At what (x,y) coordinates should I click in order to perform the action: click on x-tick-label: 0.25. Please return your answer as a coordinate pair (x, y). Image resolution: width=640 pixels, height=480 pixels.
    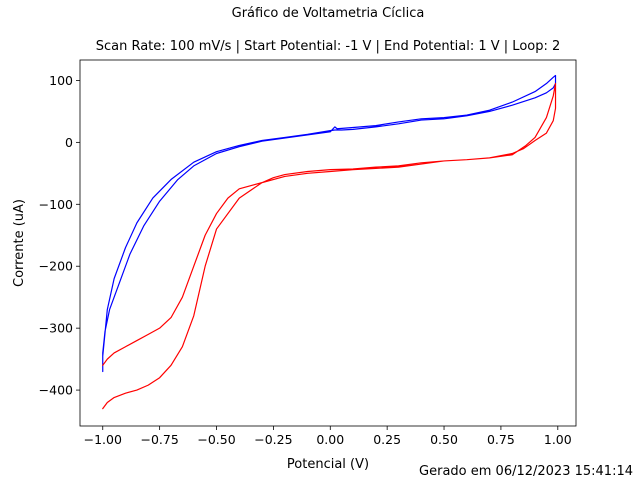
    Looking at the image, I should click on (387, 439).